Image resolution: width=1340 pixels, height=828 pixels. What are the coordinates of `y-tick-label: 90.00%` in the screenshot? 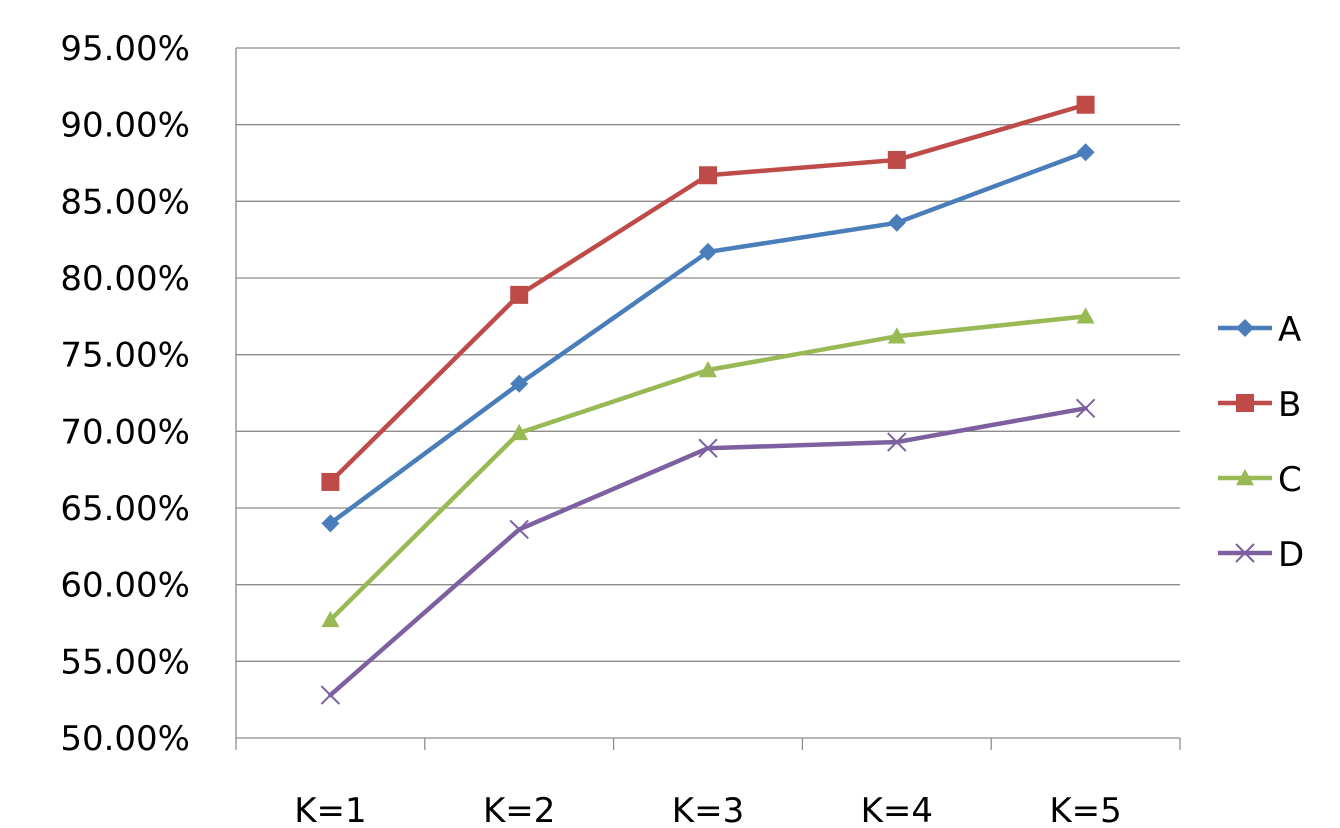 It's located at (125, 126).